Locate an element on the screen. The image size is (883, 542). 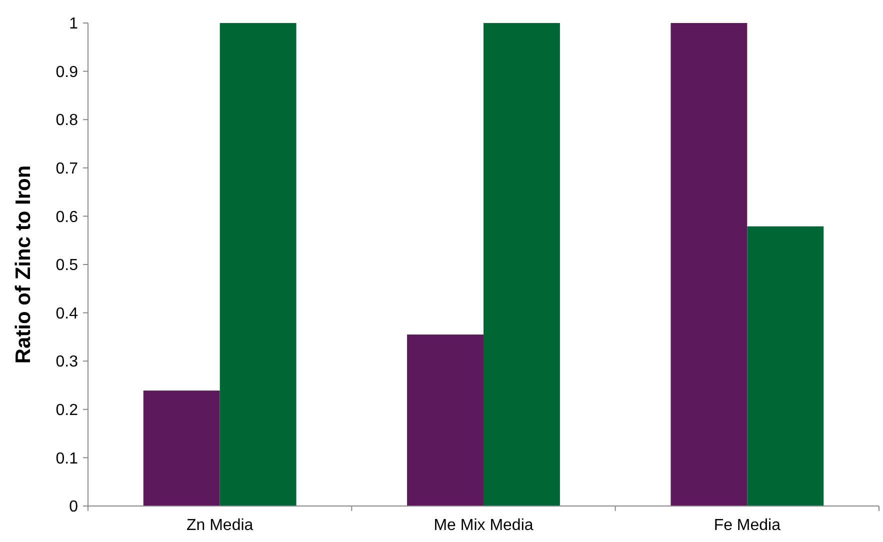
x-tick-label: Me Mix Media is located at coordinates (484, 525).